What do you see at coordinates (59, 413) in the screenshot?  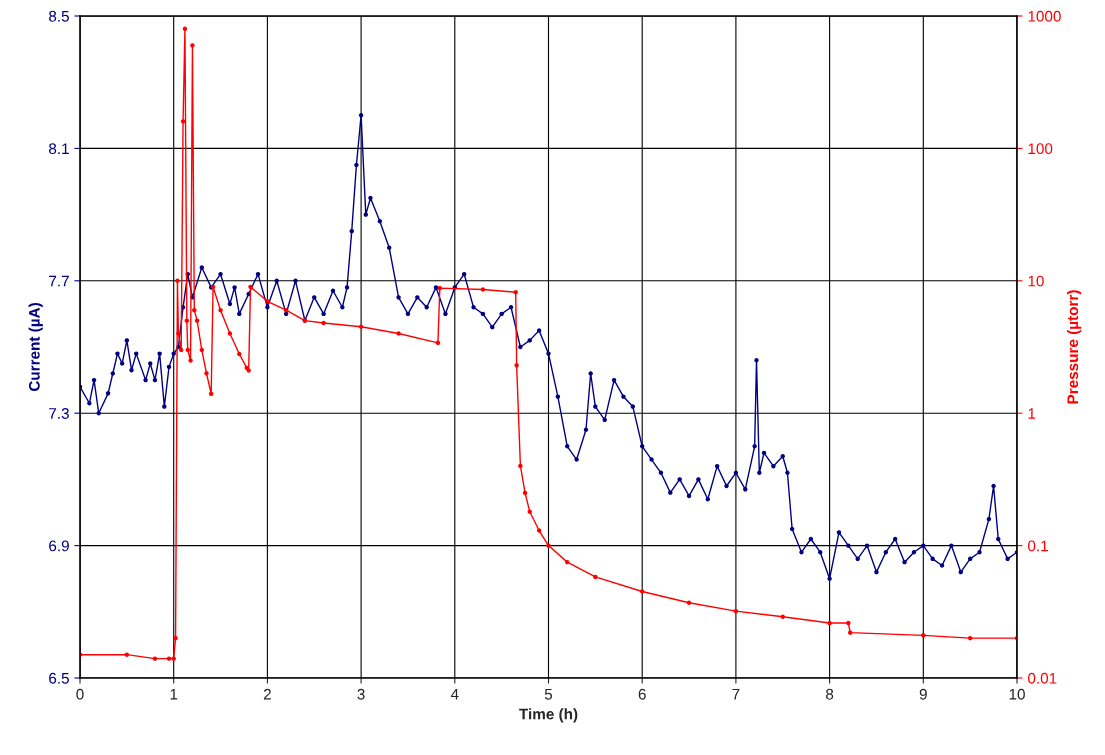 I see `y-tick-label: 7.3` at bounding box center [59, 413].